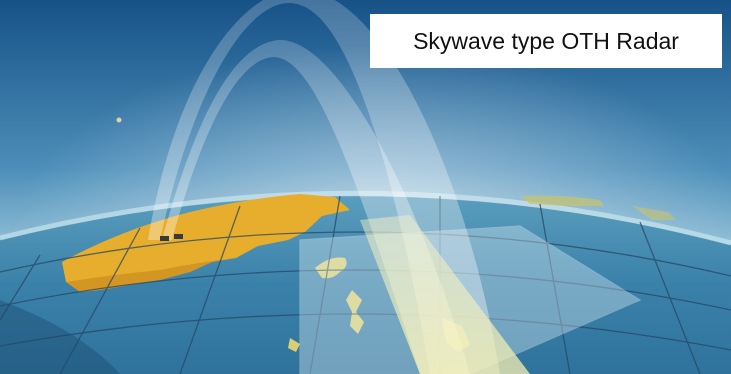  What do you see at coordinates (294, 345) in the screenshot?
I see `island-small` at bounding box center [294, 345].